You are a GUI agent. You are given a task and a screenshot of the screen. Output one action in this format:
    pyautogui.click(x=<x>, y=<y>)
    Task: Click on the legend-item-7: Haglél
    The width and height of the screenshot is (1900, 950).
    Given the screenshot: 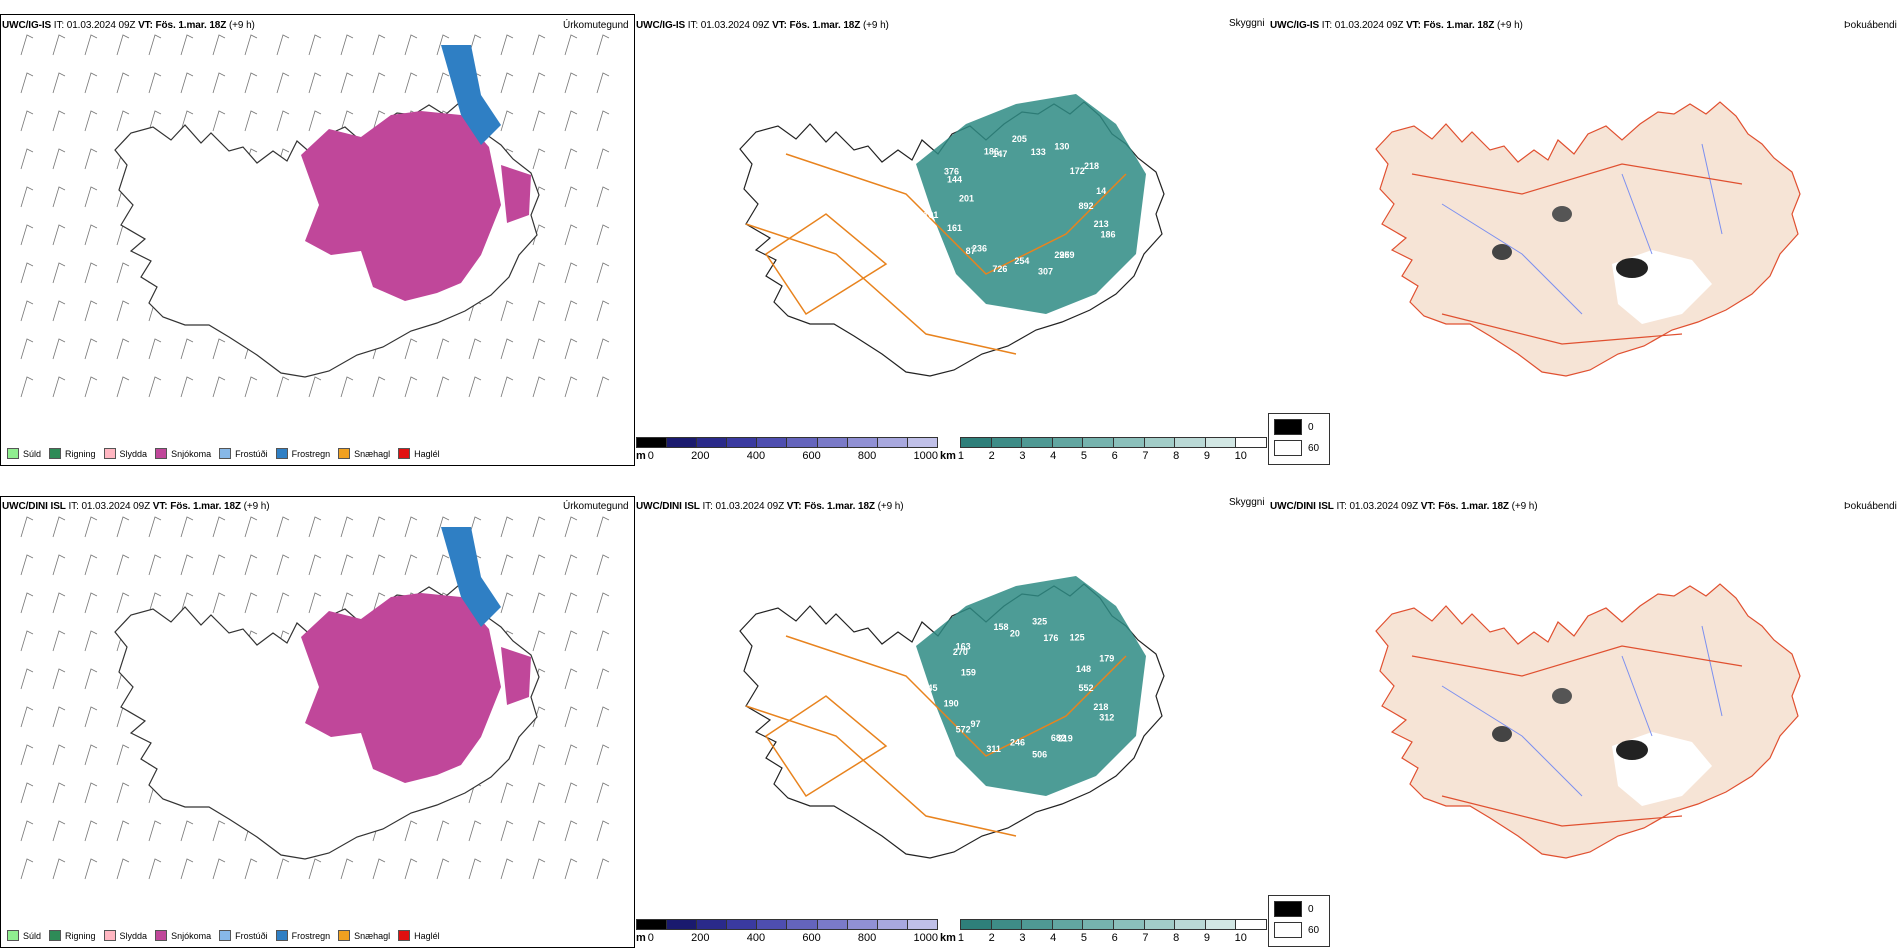 What is the action you would take?
    pyautogui.click(x=419, y=935)
    